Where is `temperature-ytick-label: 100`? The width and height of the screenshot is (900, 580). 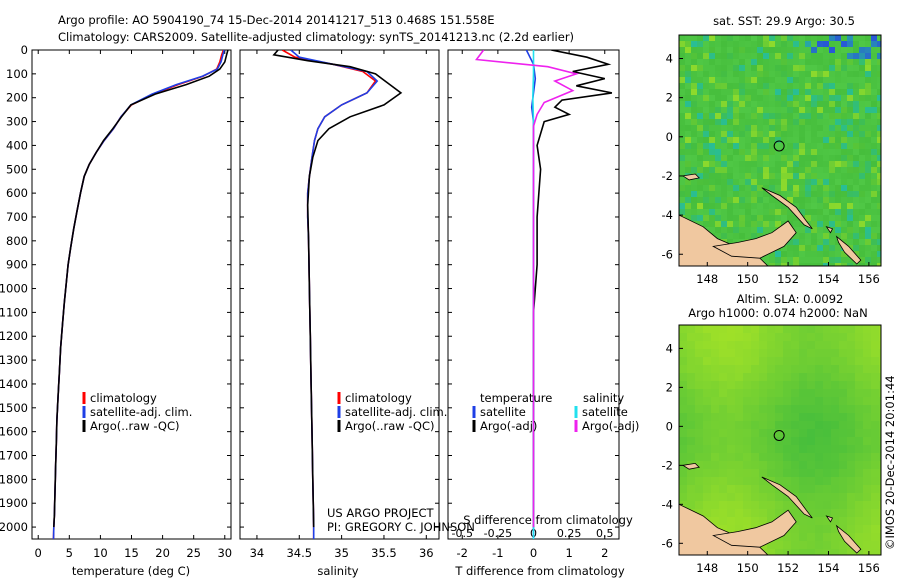 temperature-ytick-label: 100 is located at coordinates (17, 74).